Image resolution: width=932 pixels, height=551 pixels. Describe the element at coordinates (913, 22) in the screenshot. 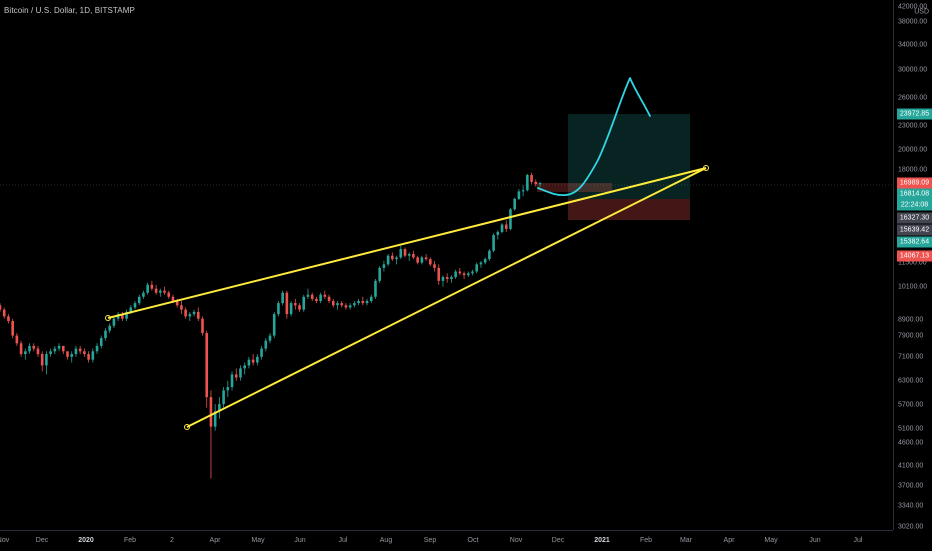

I see `price-tick-label: 38000.00` at that location.